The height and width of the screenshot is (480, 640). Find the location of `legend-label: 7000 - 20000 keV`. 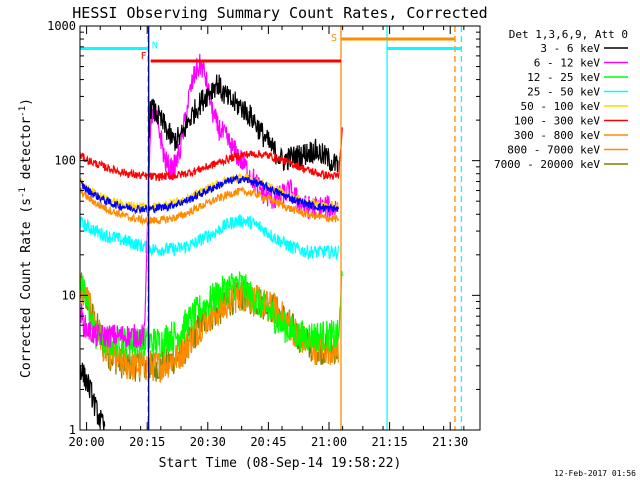

legend-label: 7000 - 20000 keV is located at coordinates (547, 164).